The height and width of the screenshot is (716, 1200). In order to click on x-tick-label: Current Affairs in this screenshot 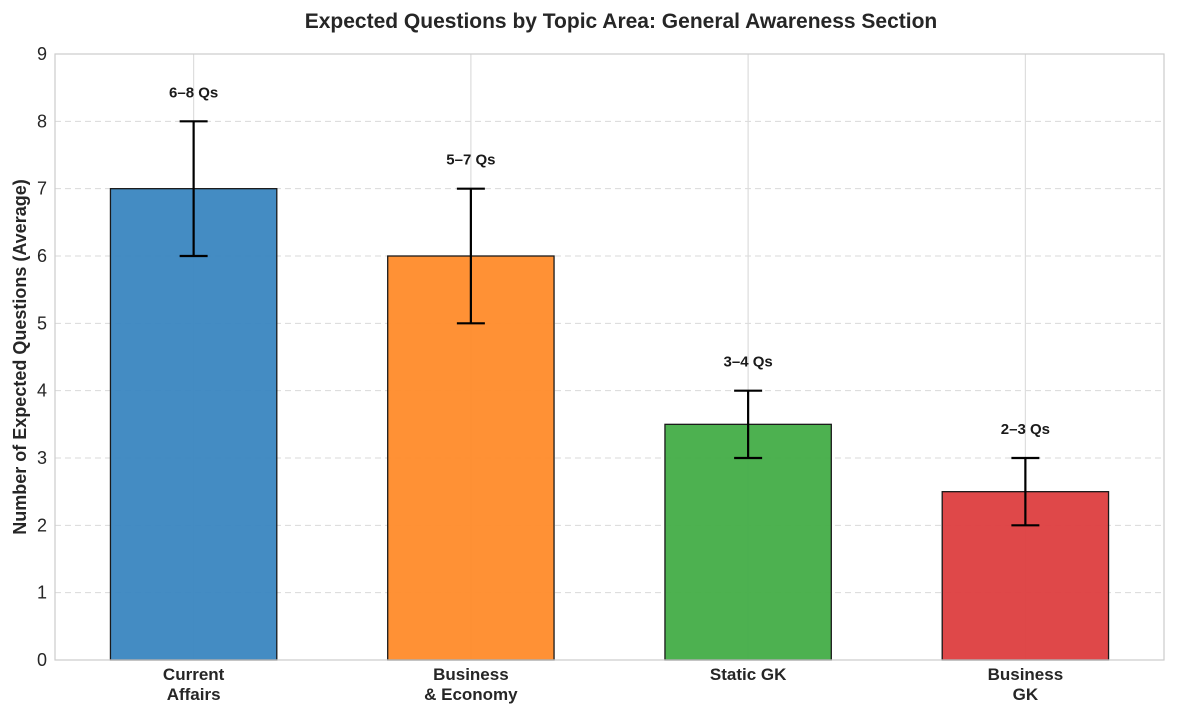, I will do `click(194, 684)`.